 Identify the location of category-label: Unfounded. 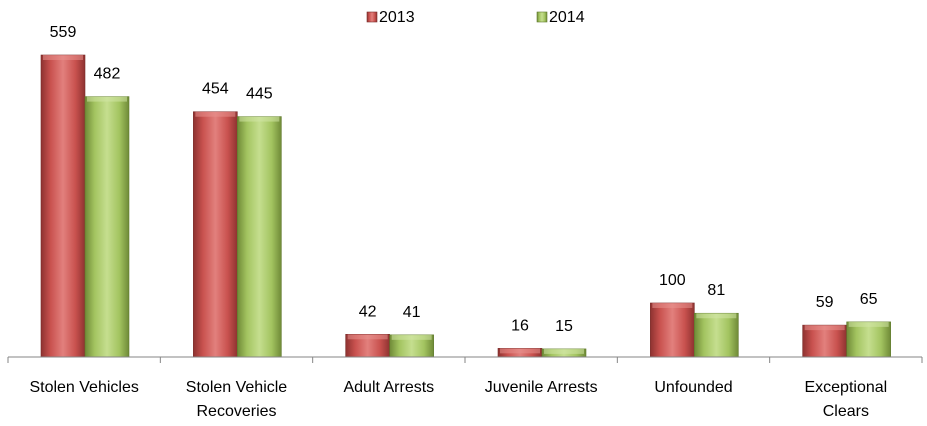
(693, 387).